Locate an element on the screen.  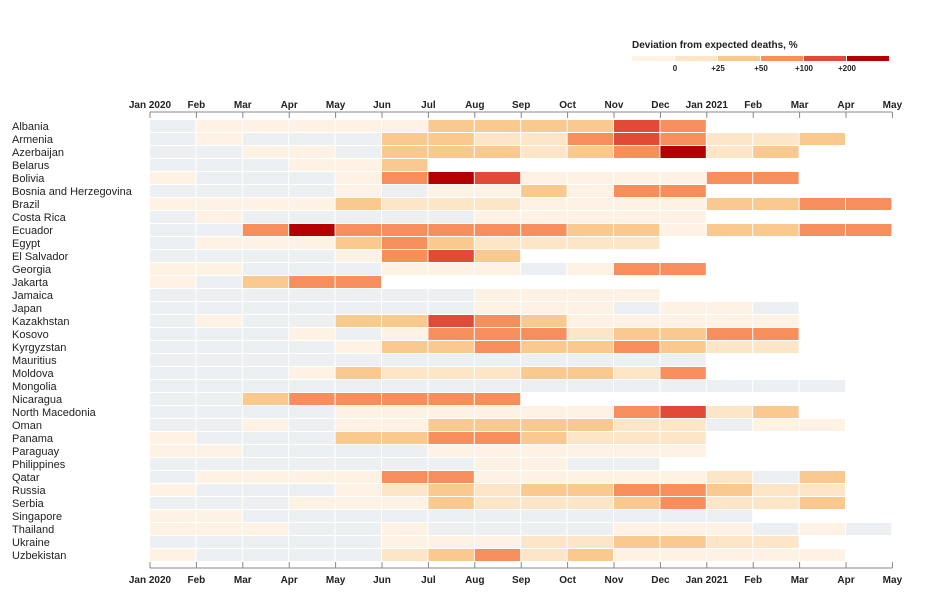
month-tick-label: Jul is located at coordinates (428, 580).